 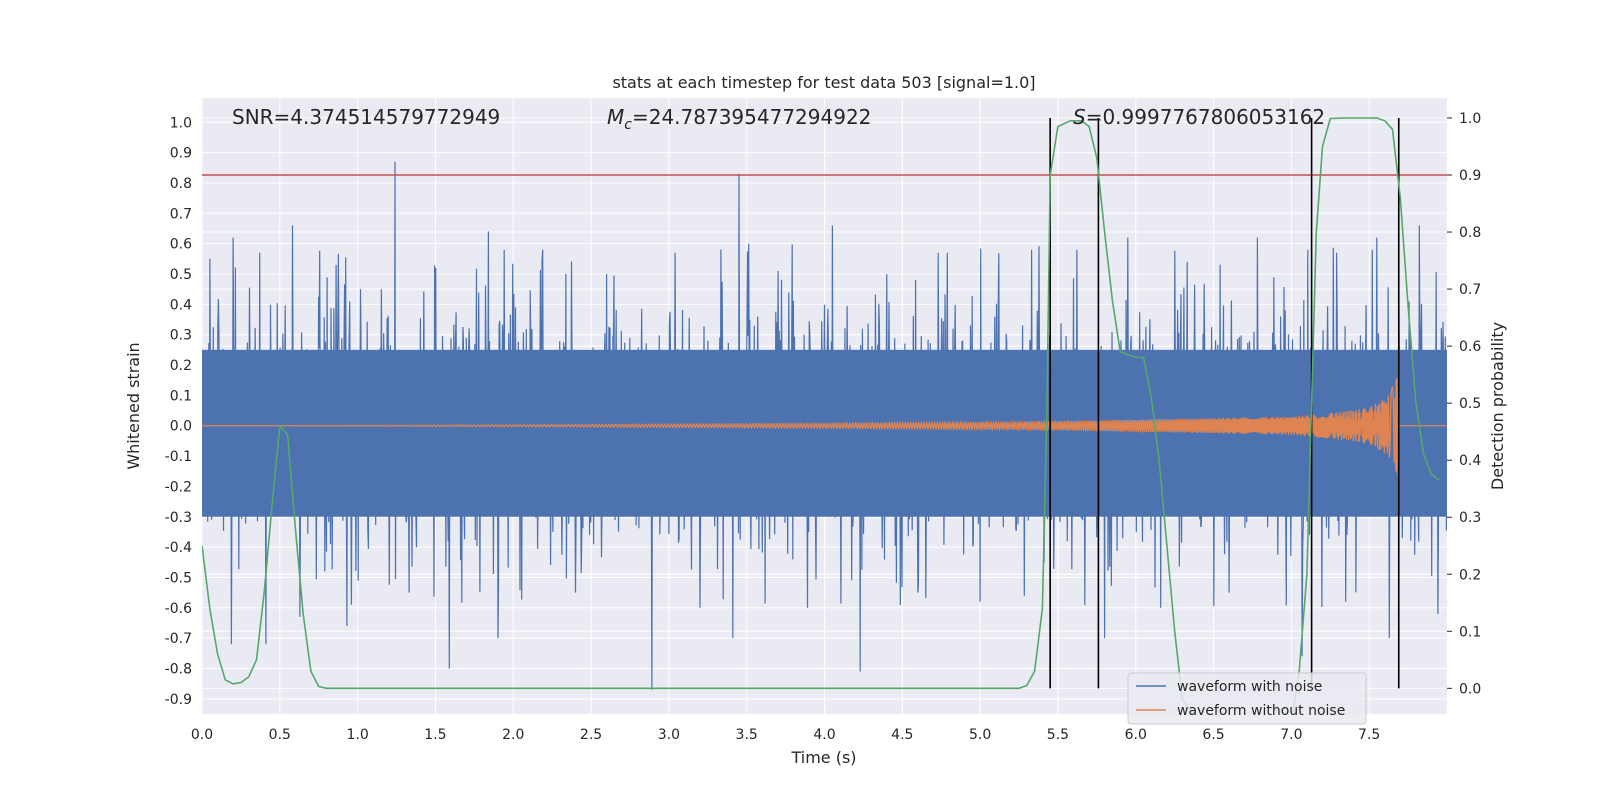 I want to click on left-y-tick-label: -0.1, so click(x=178, y=457).